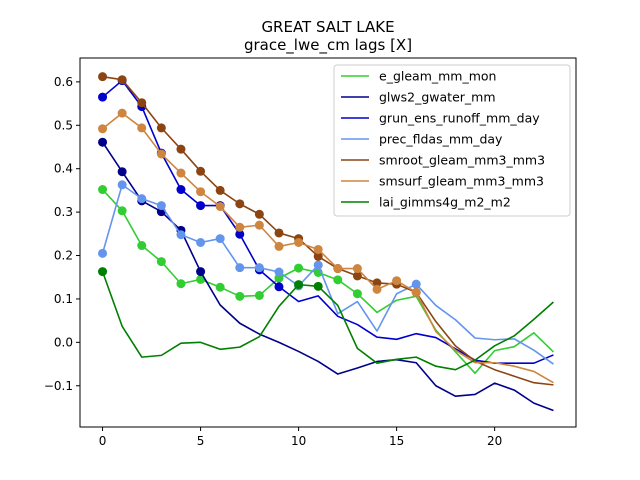  What do you see at coordinates (63, 212) in the screenshot?
I see `y-tick-label: 0.3` at bounding box center [63, 212].